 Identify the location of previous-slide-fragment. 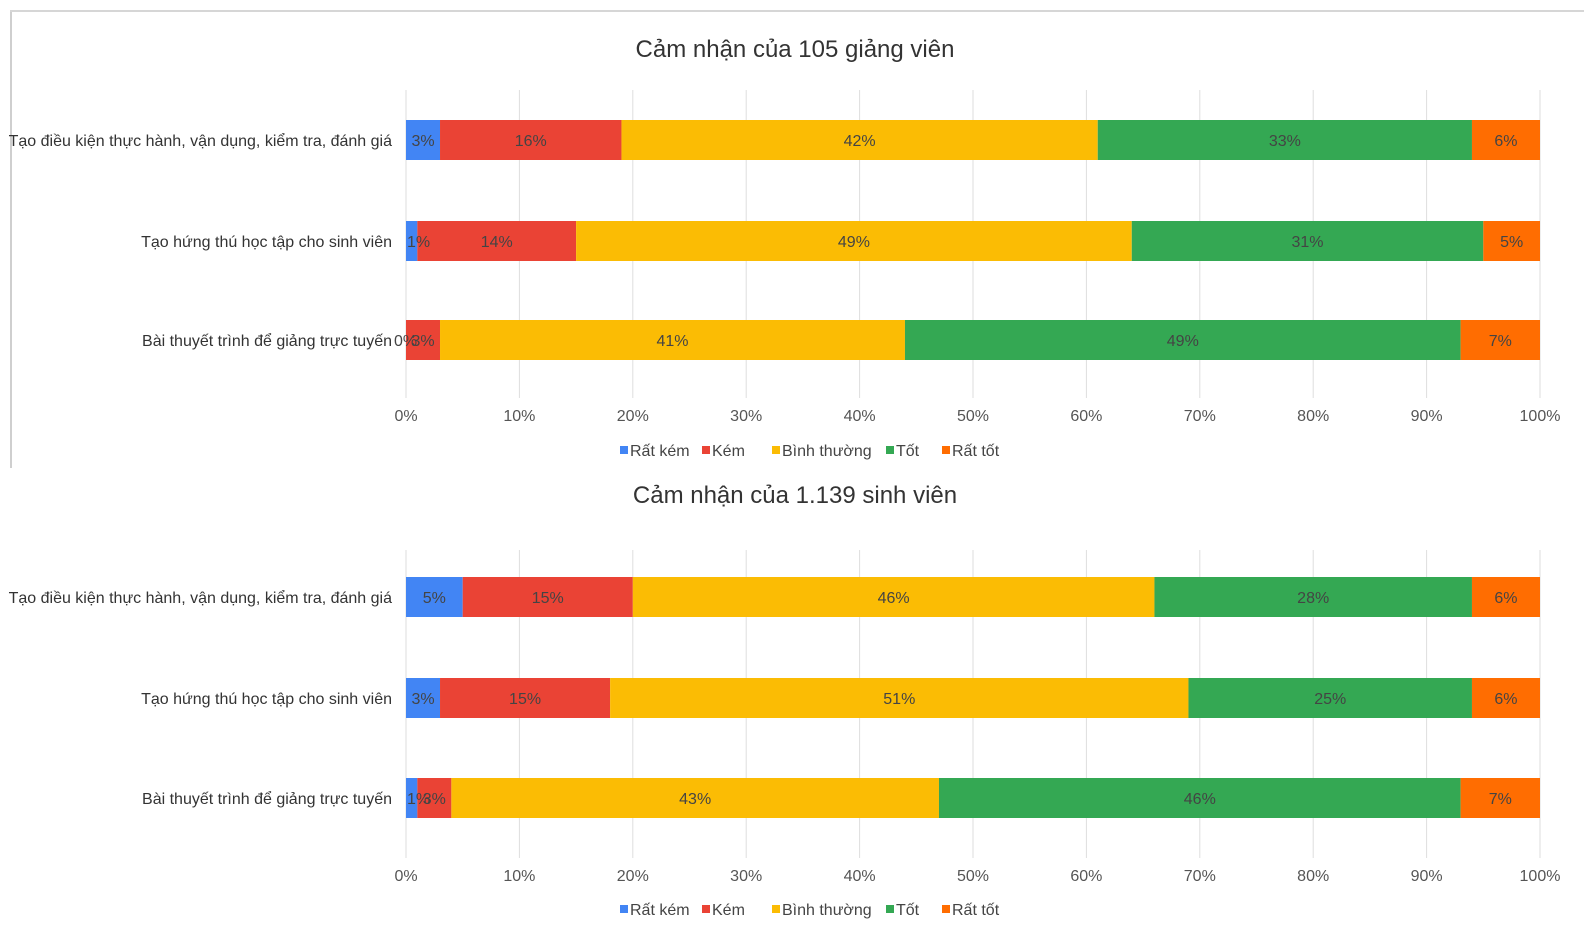
(792, 6).